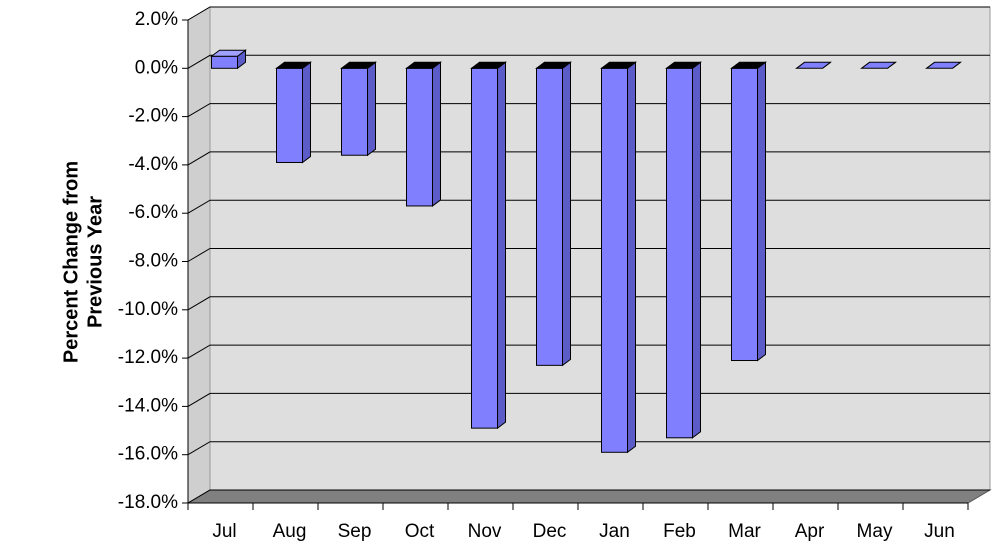 This screenshot has height=552, width=994. What do you see at coordinates (148, 454) in the screenshot?
I see `y-tick-label: -16.0%` at bounding box center [148, 454].